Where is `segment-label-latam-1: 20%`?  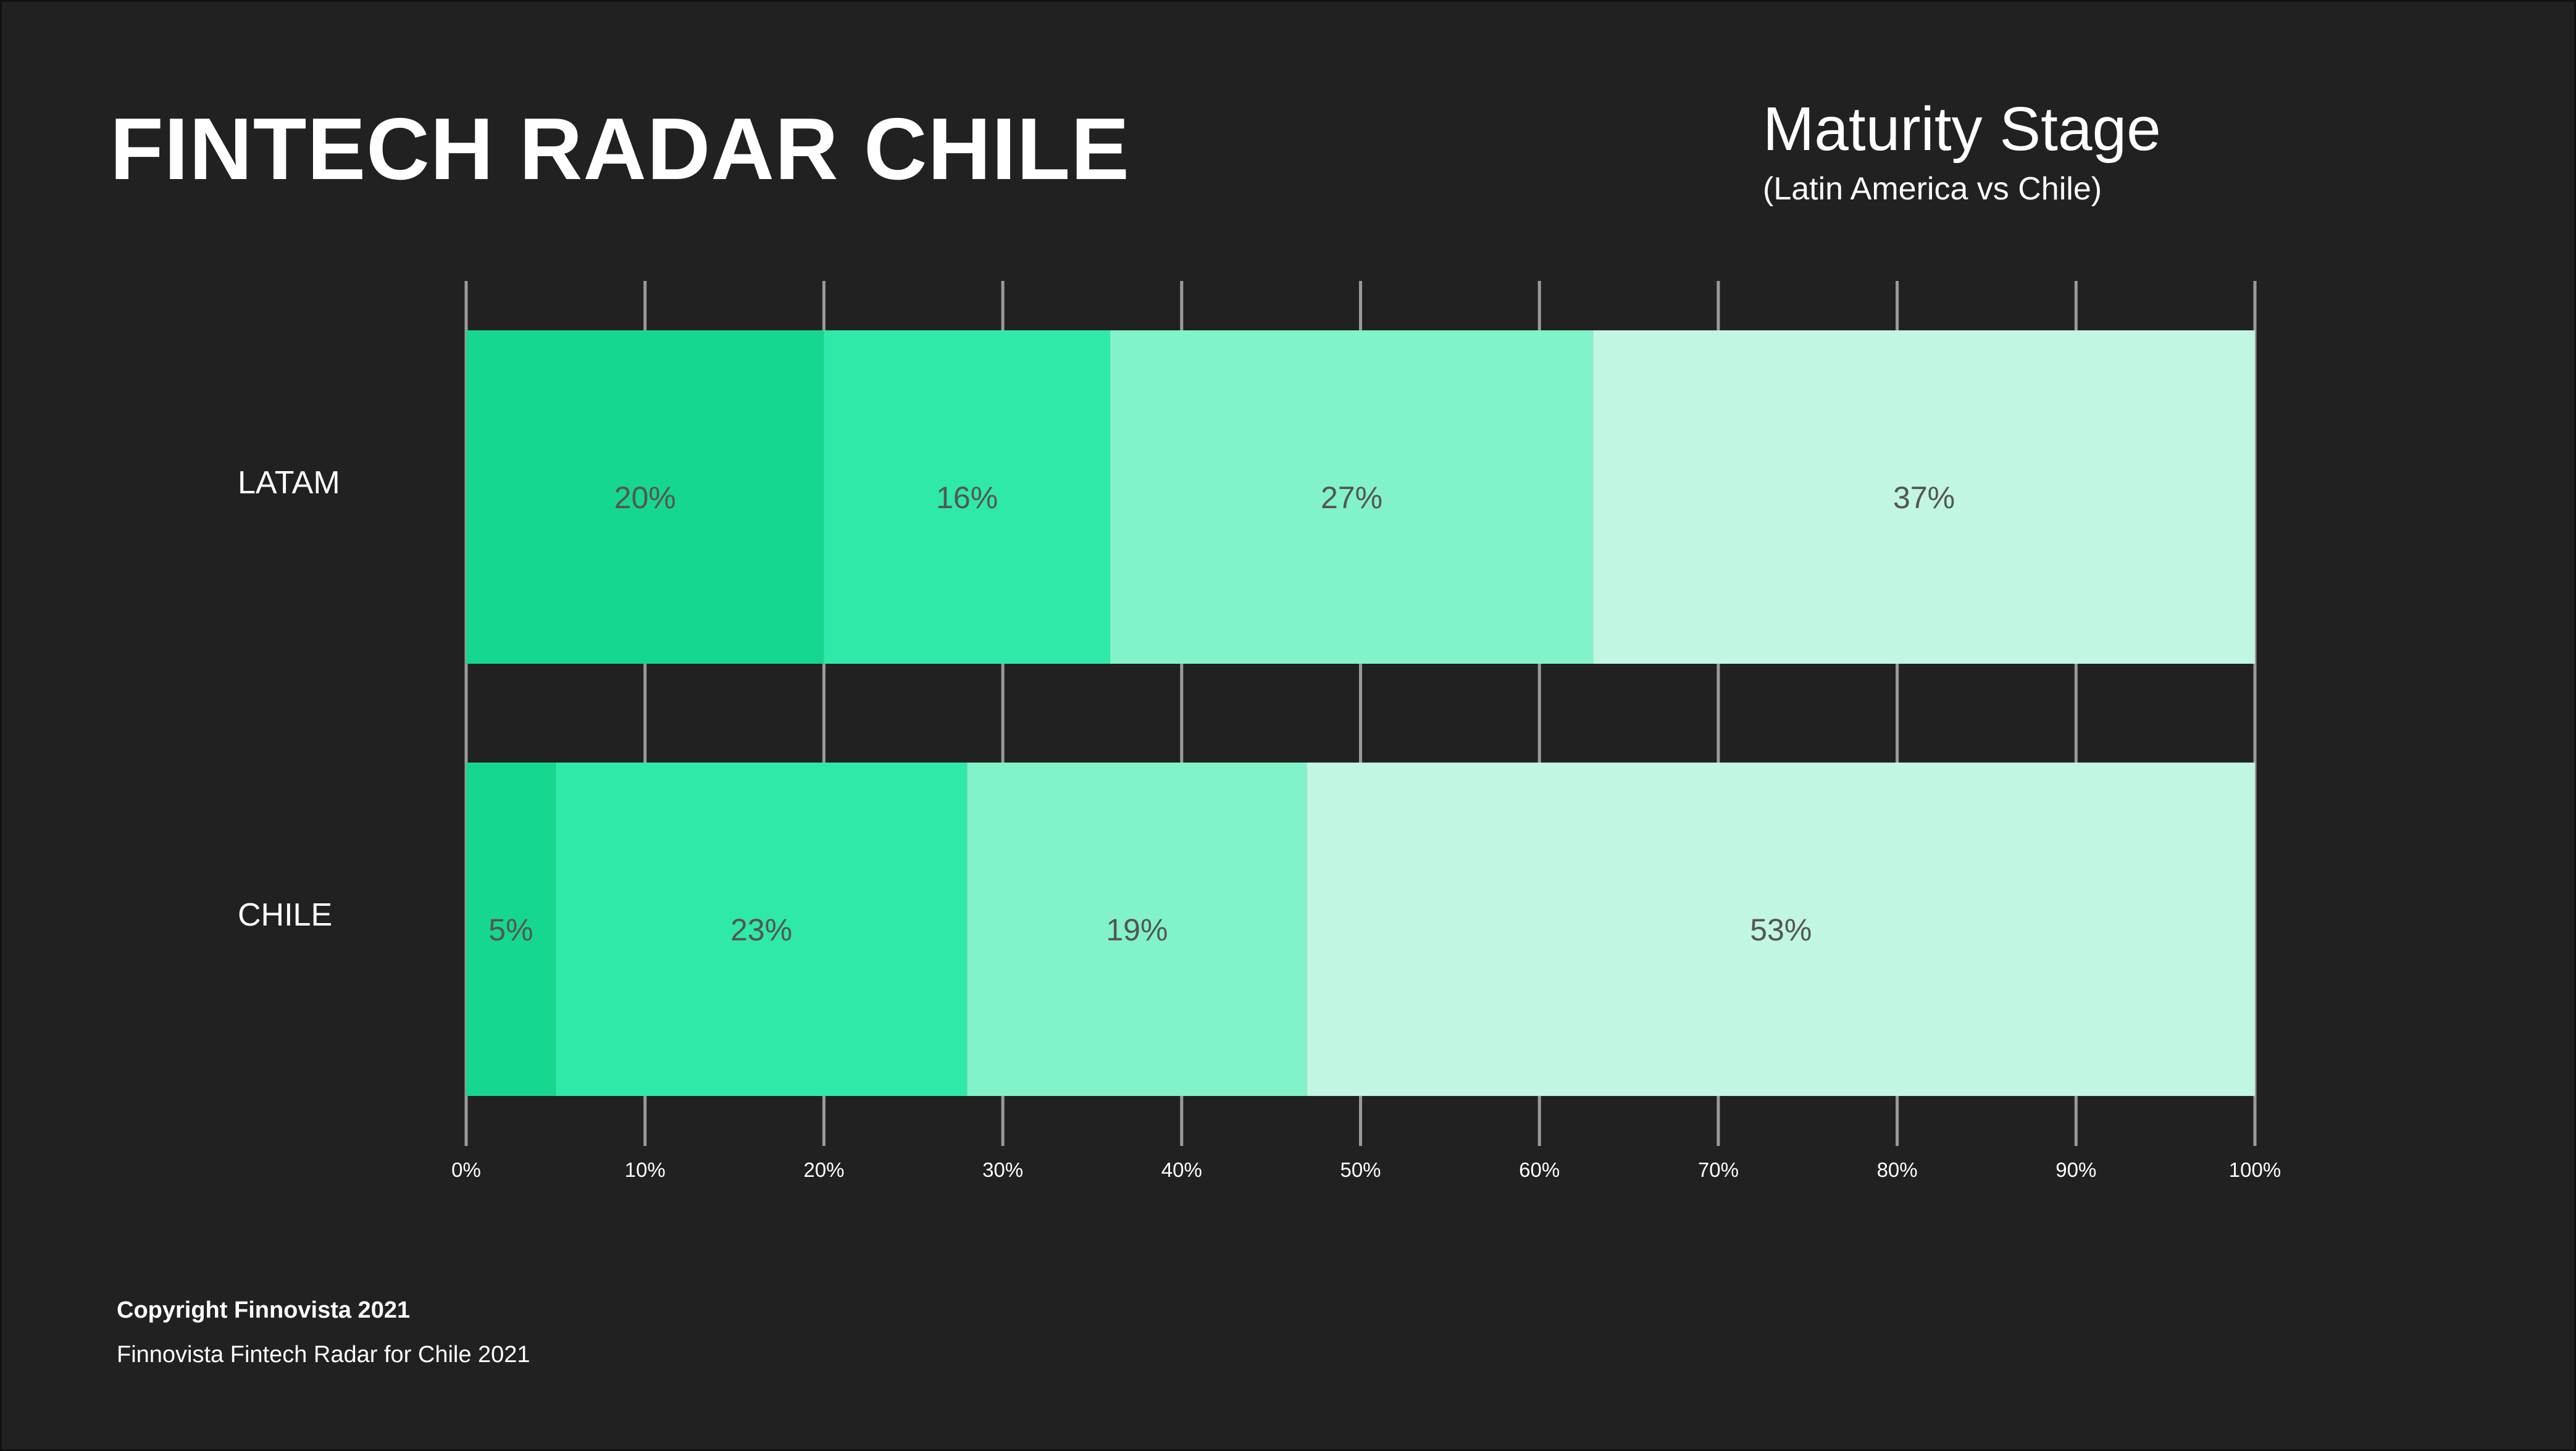 segment-label-latam-1: 20% is located at coordinates (645, 497).